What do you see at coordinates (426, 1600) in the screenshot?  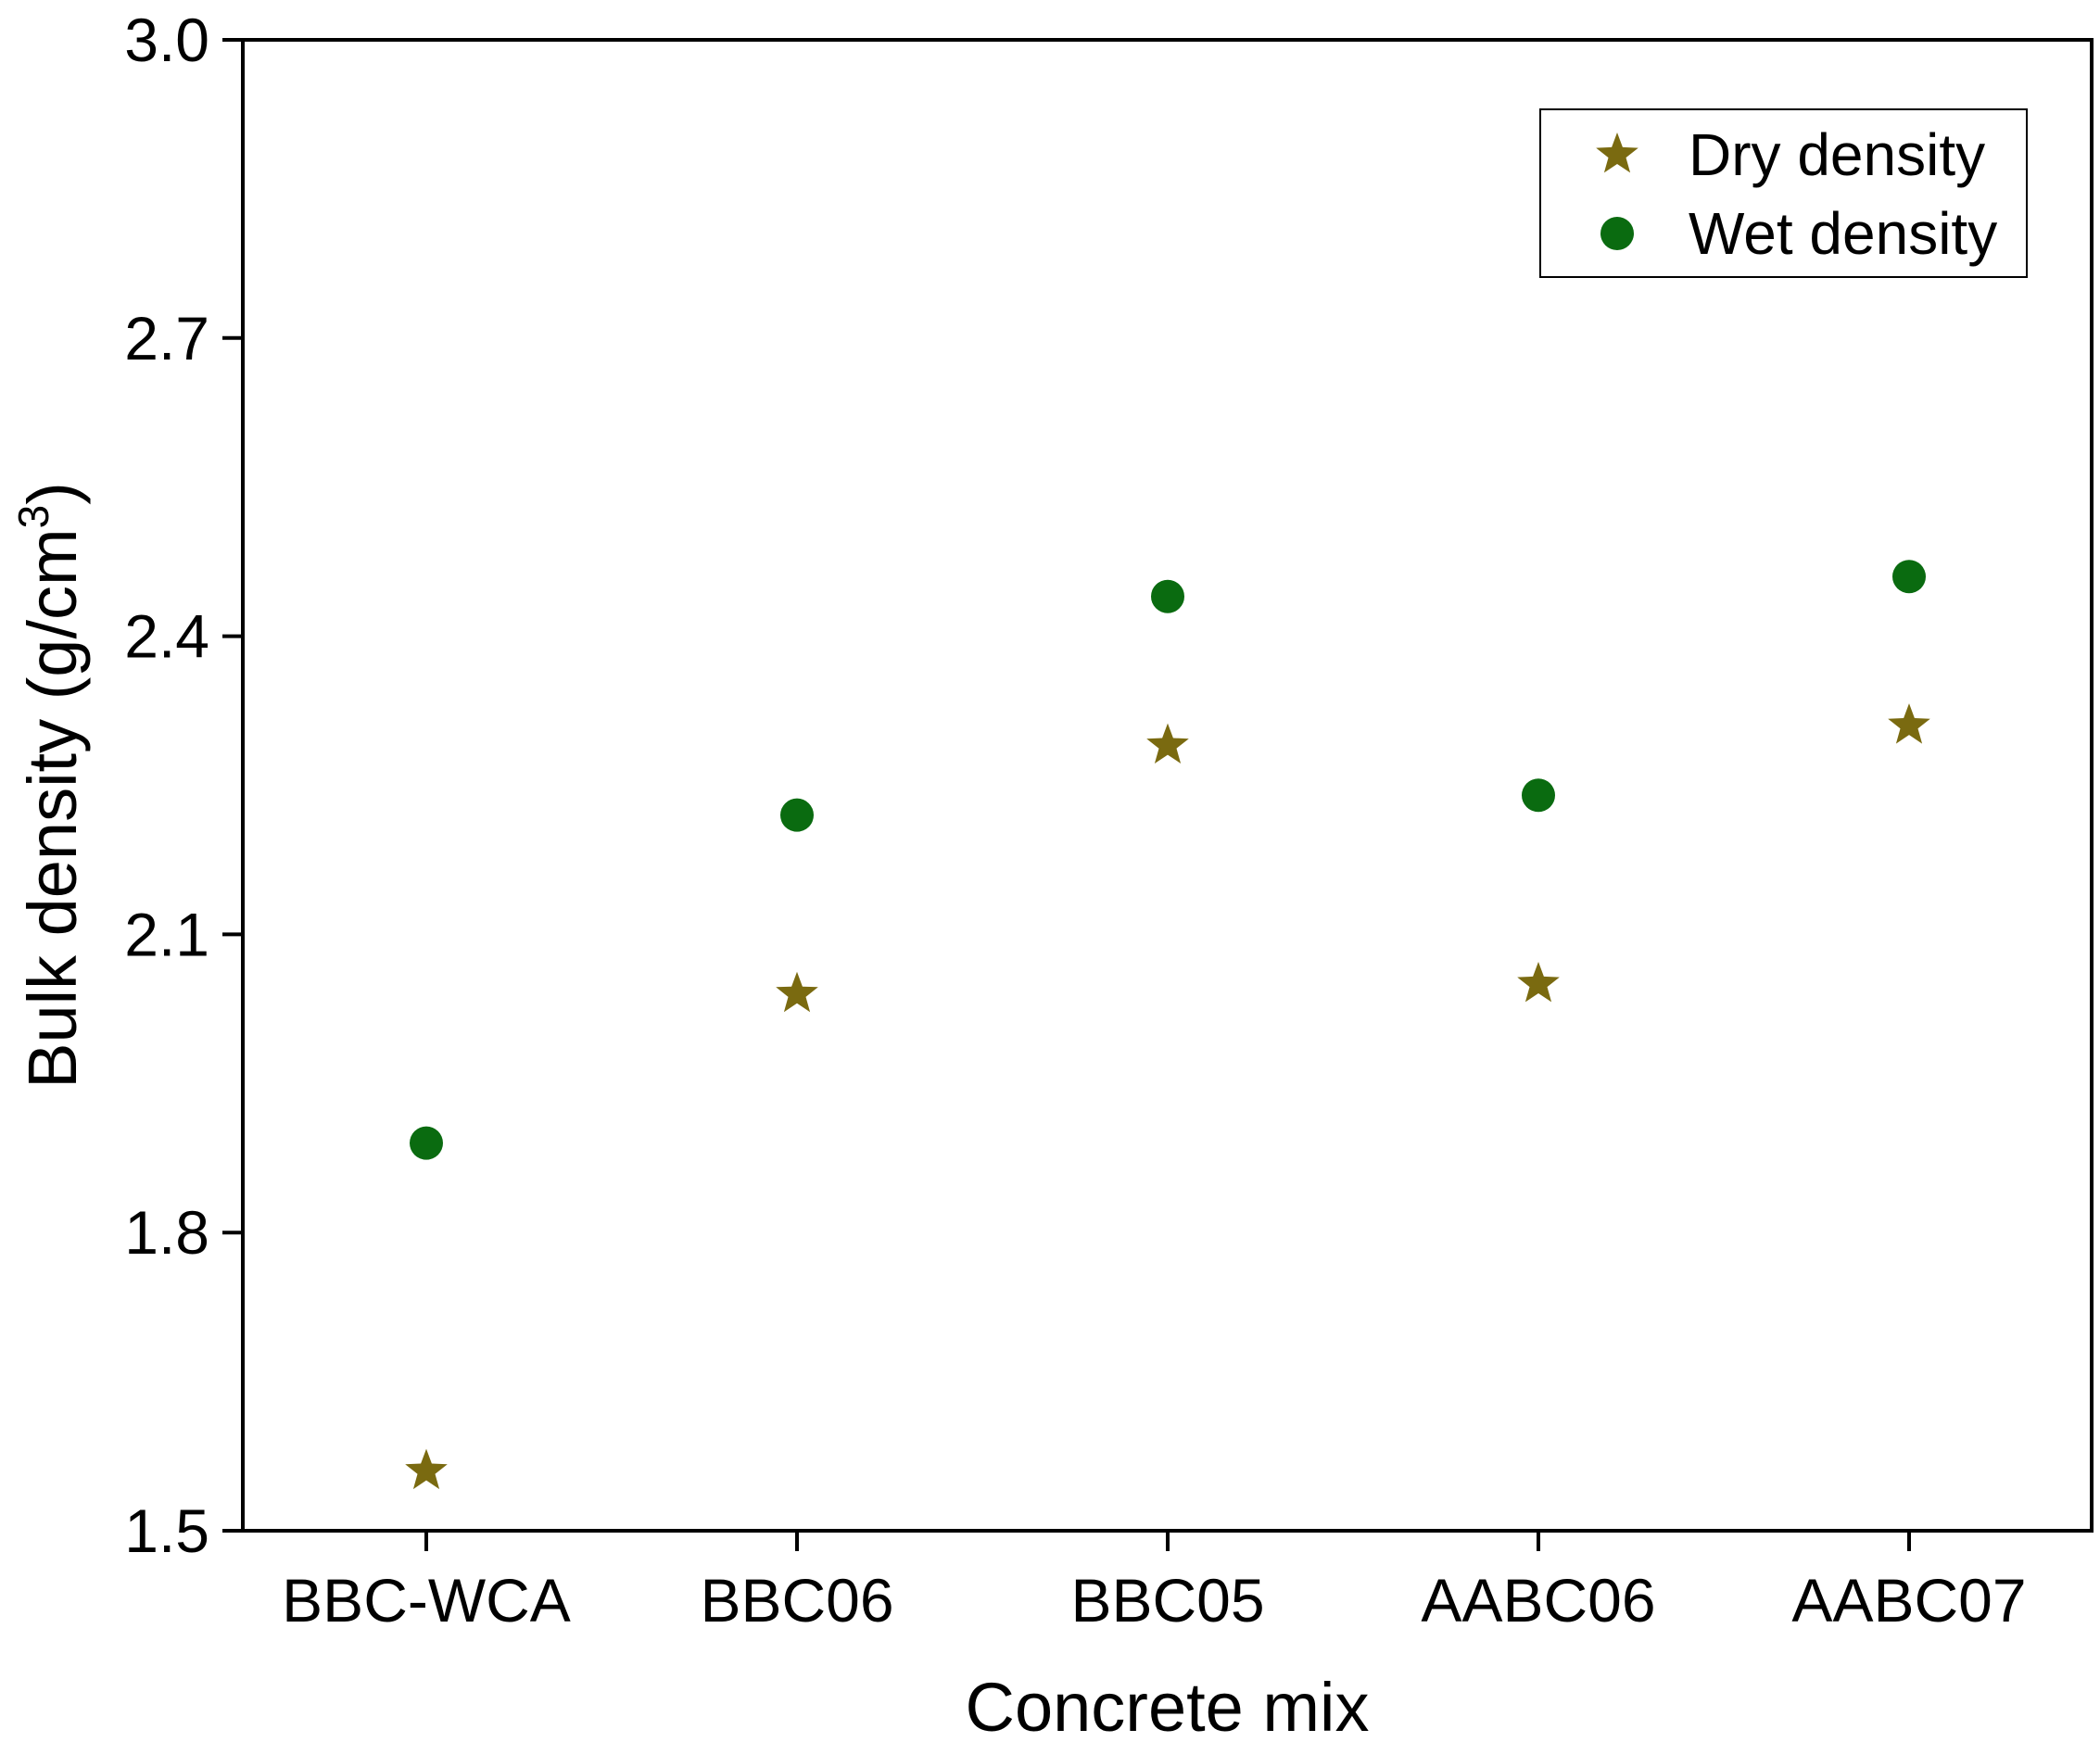 I see `x-tick-label: BBC-WCA` at bounding box center [426, 1600].